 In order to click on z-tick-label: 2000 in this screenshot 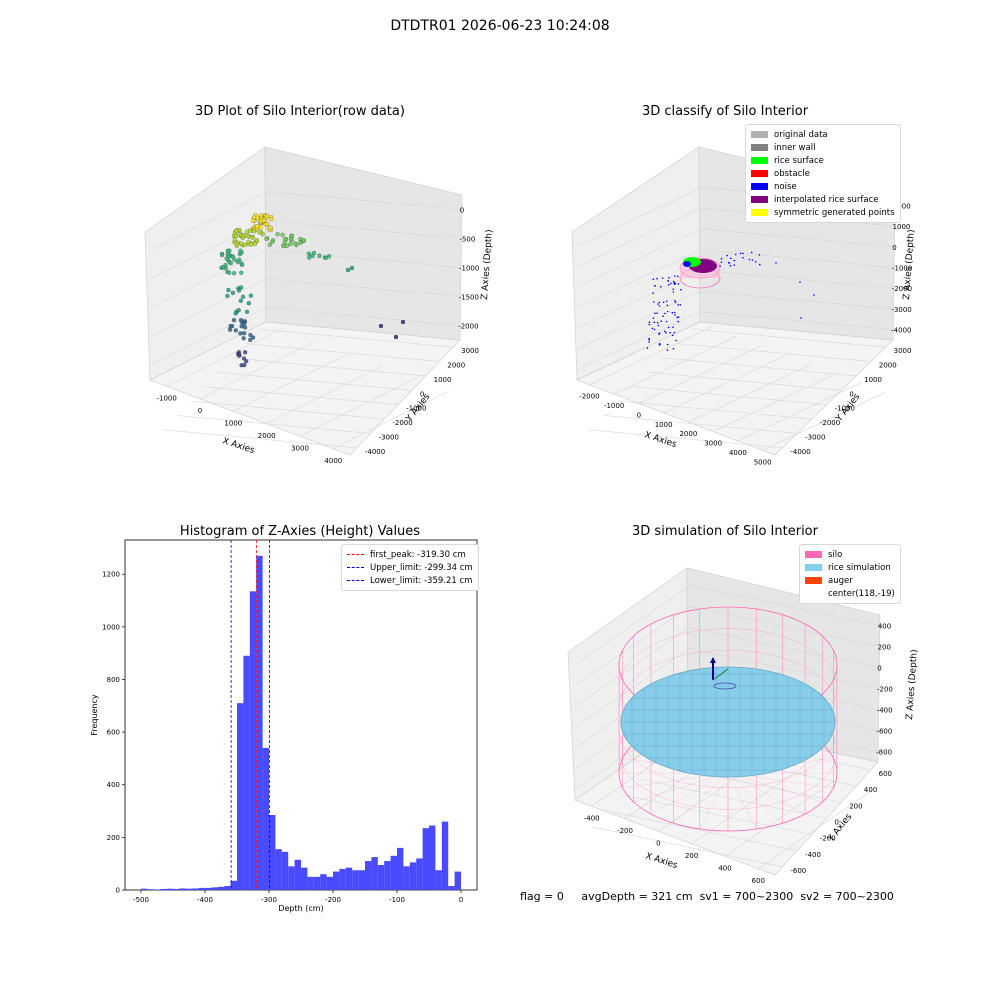, I will do `click(902, 206)`.